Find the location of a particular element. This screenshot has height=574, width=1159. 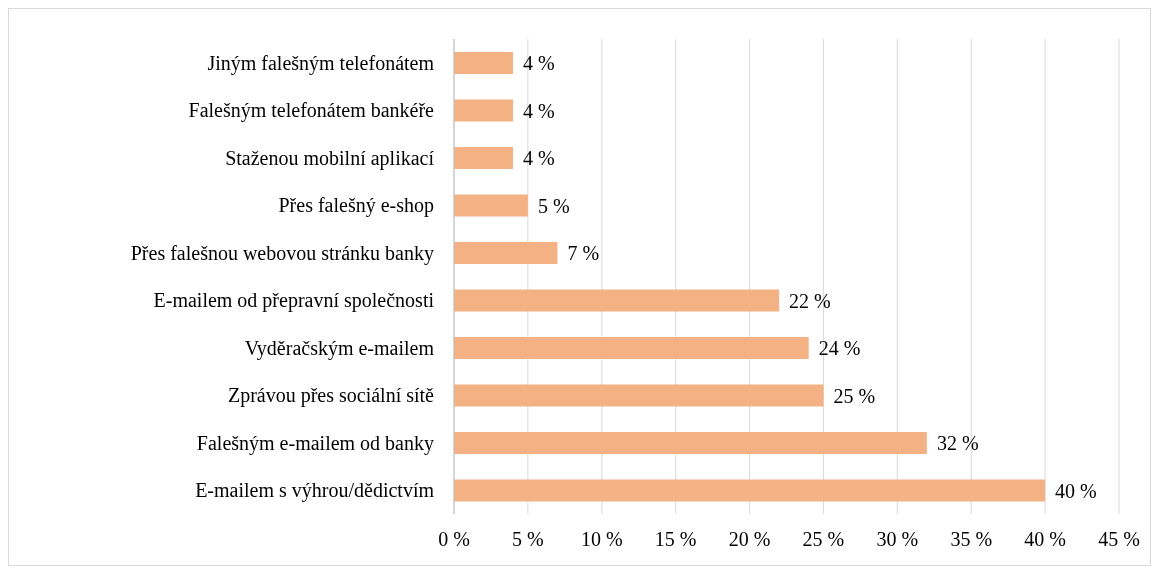

y-tick-label: Přes falešný e-shop is located at coordinates (356, 206).